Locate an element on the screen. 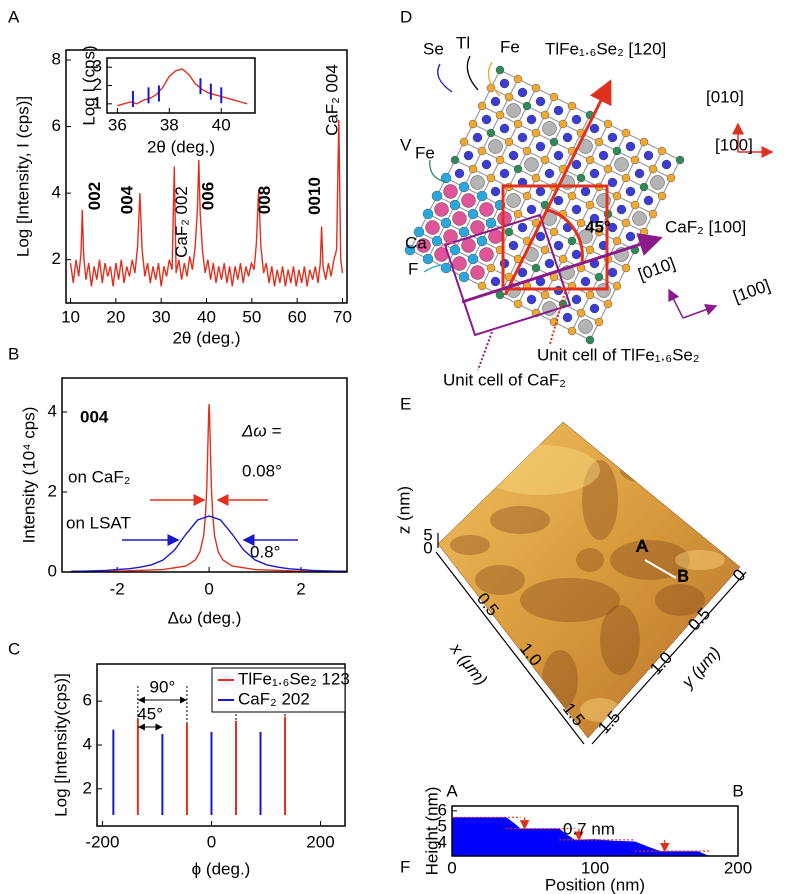  x-tick-label: 40 is located at coordinates (206, 316).